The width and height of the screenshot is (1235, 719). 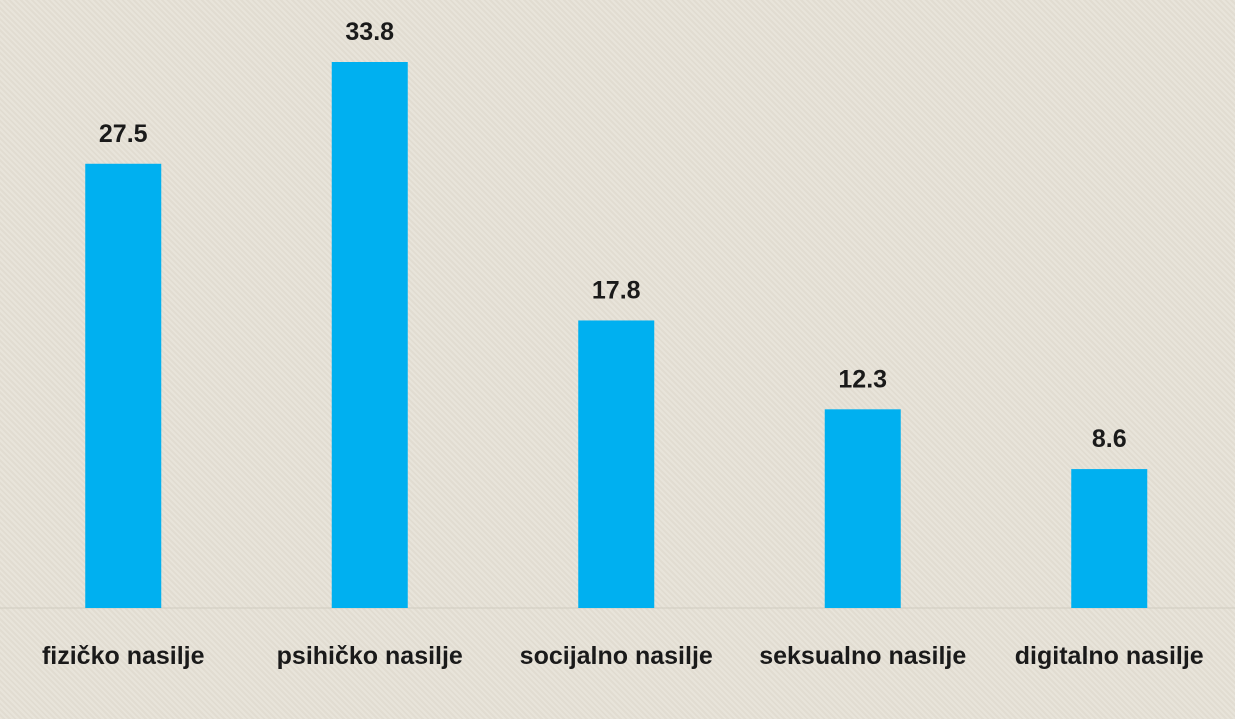 I want to click on x-tick-label: digitalno nasilje, so click(x=1109, y=656).